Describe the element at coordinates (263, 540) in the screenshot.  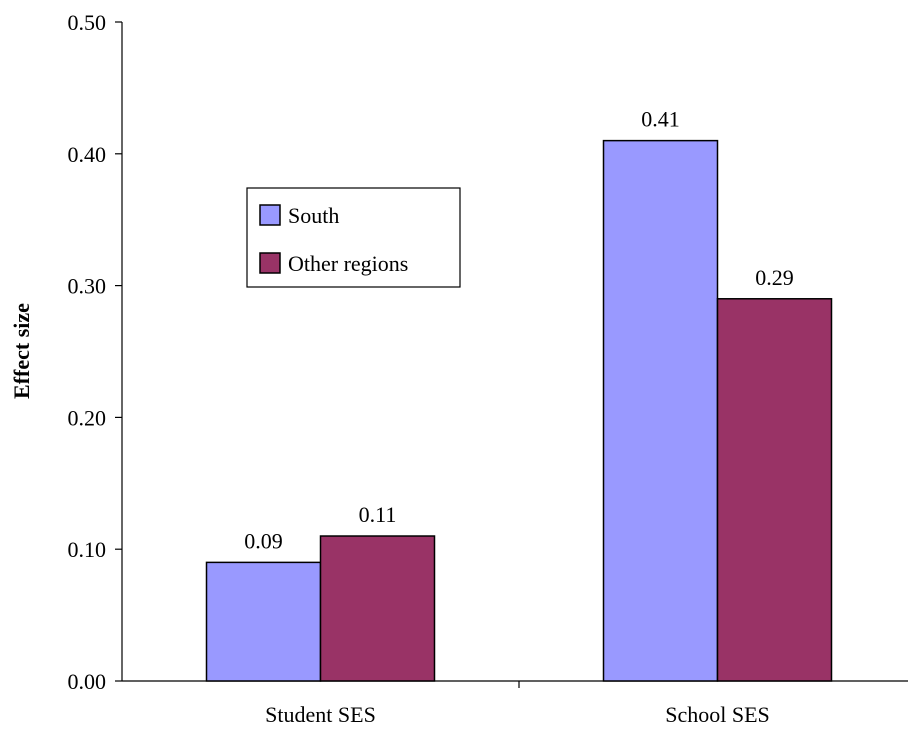
I see `data-label: 0.09` at that location.